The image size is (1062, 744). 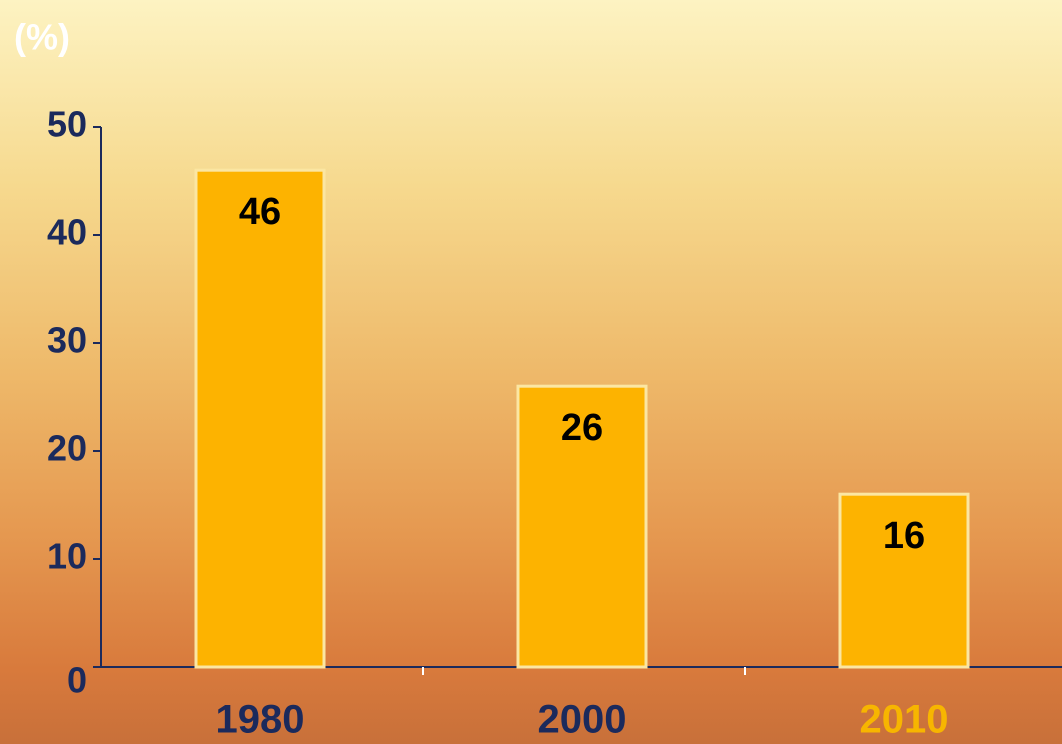 What do you see at coordinates (67, 124) in the screenshot?
I see `y-tick-label: 50` at bounding box center [67, 124].